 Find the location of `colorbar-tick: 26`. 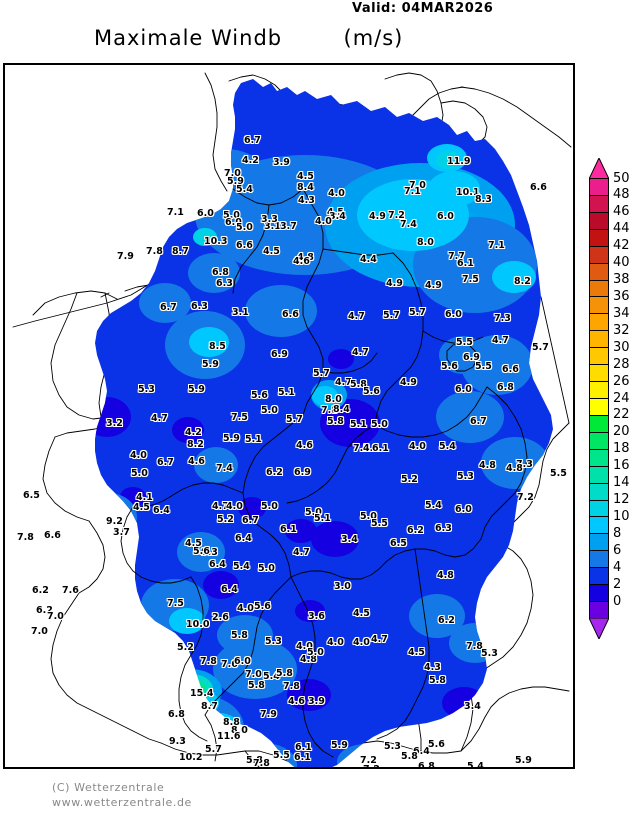

colorbar-tick: 26 is located at coordinates (621, 381).